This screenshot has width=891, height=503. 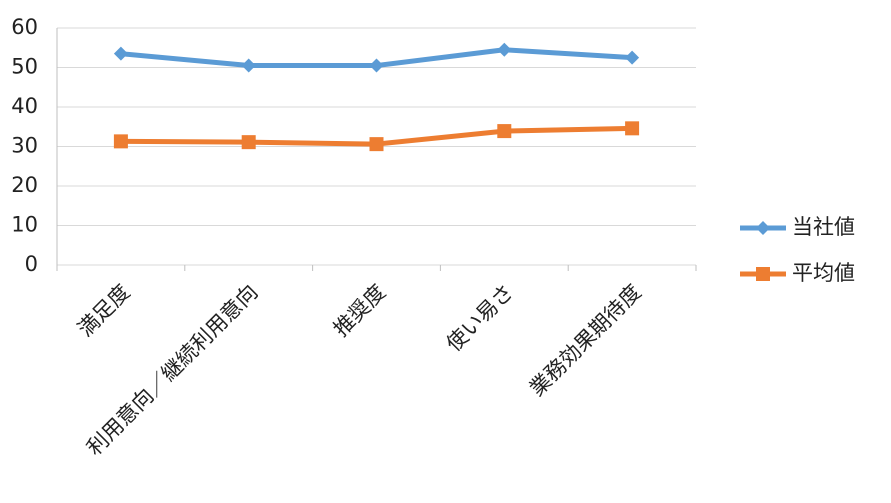 What do you see at coordinates (24, 67) in the screenshot?
I see `y-tick-label: 50` at bounding box center [24, 67].